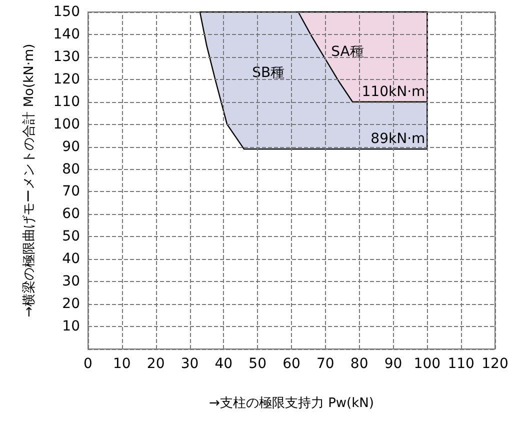  Describe the element at coordinates (393, 364) in the screenshot. I see `x-tick-label: 90` at that location.